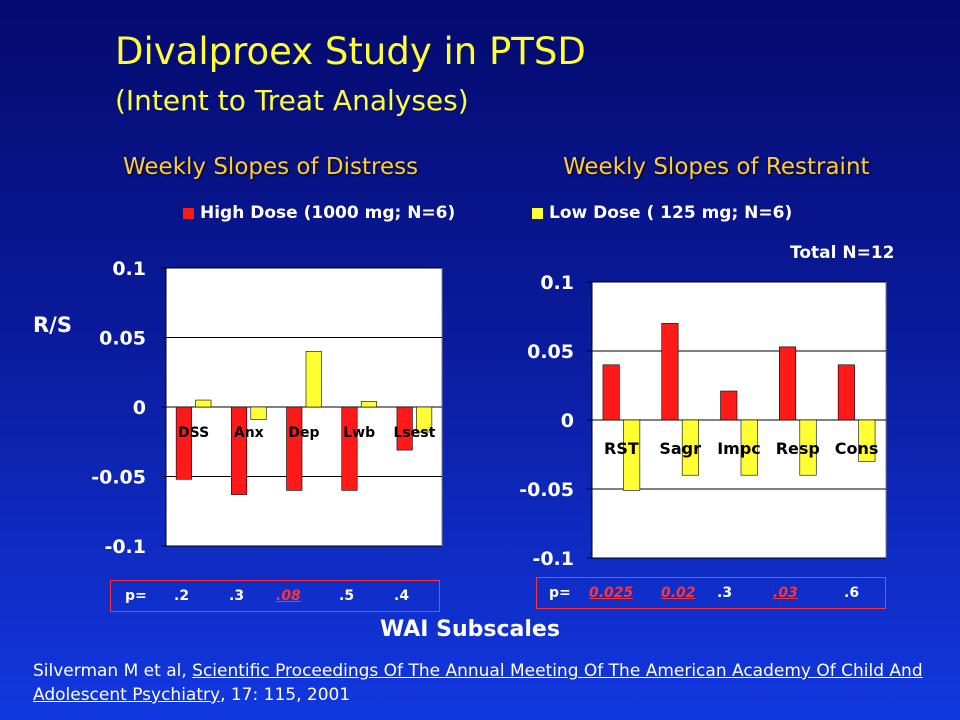 This screenshot has height=720, width=960. What do you see at coordinates (203, 403) in the screenshot?
I see `bar-distress-low-dss` at bounding box center [203, 403].